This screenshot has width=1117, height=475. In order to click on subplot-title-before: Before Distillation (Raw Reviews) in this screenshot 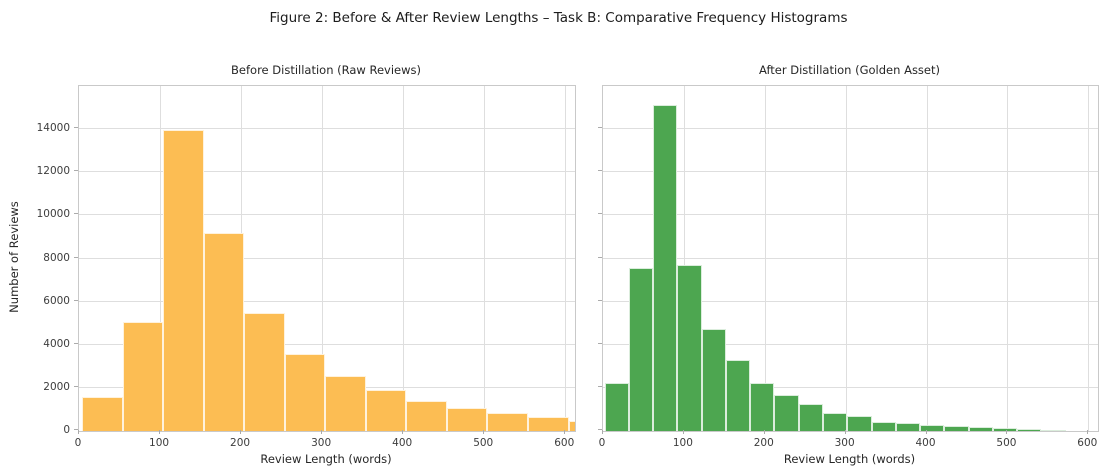, I will do `click(326, 70)`.